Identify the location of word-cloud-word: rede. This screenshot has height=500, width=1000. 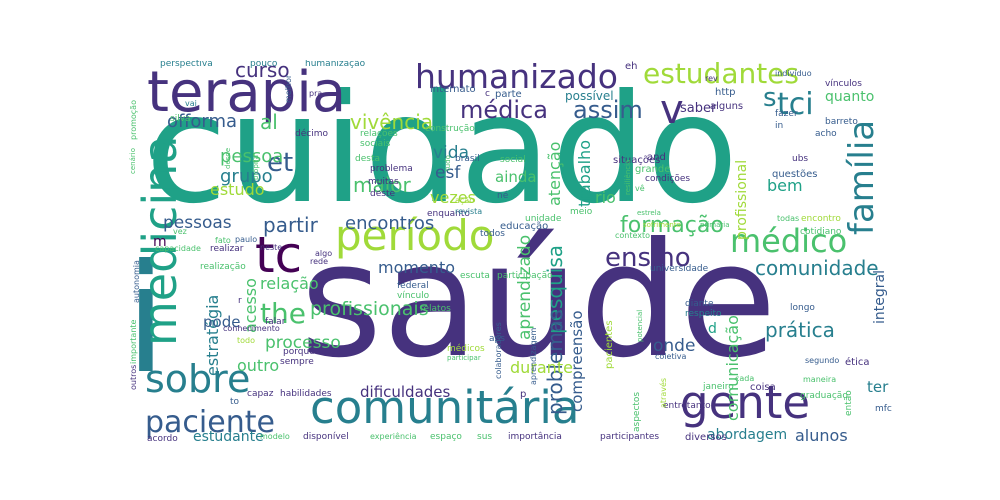
(319, 261).